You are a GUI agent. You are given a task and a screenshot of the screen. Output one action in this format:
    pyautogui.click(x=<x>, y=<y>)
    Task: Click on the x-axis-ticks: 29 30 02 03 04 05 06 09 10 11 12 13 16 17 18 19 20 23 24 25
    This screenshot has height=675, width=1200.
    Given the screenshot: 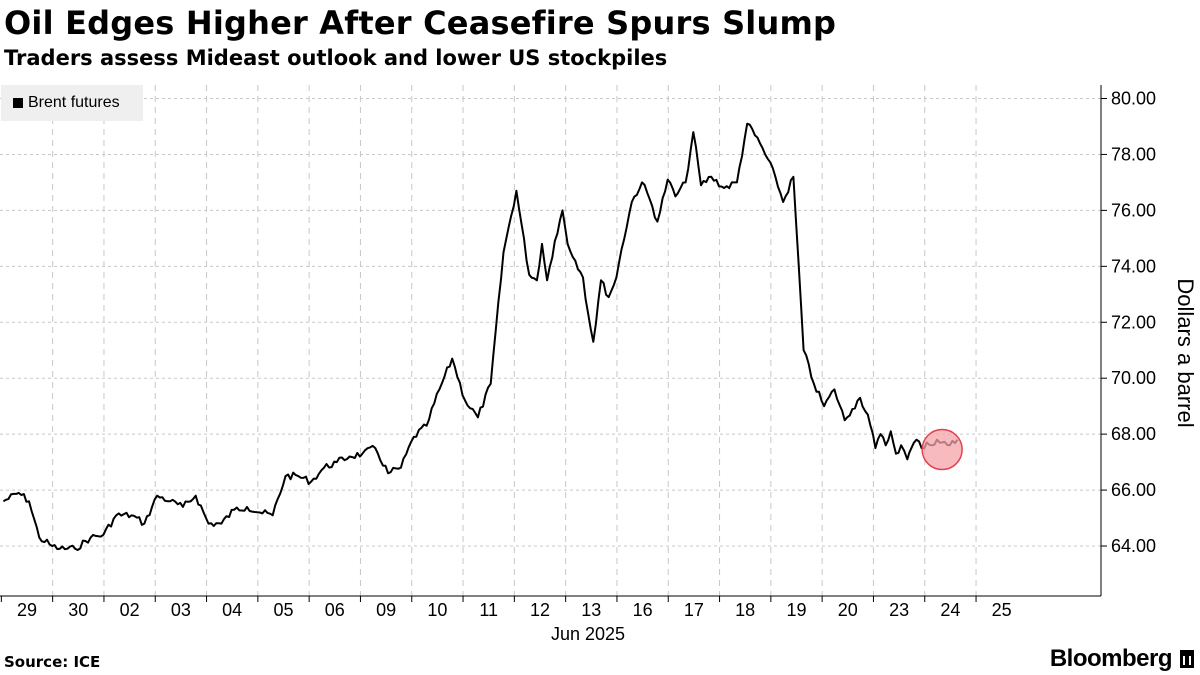 What is the action you would take?
    pyautogui.click(x=506, y=608)
    